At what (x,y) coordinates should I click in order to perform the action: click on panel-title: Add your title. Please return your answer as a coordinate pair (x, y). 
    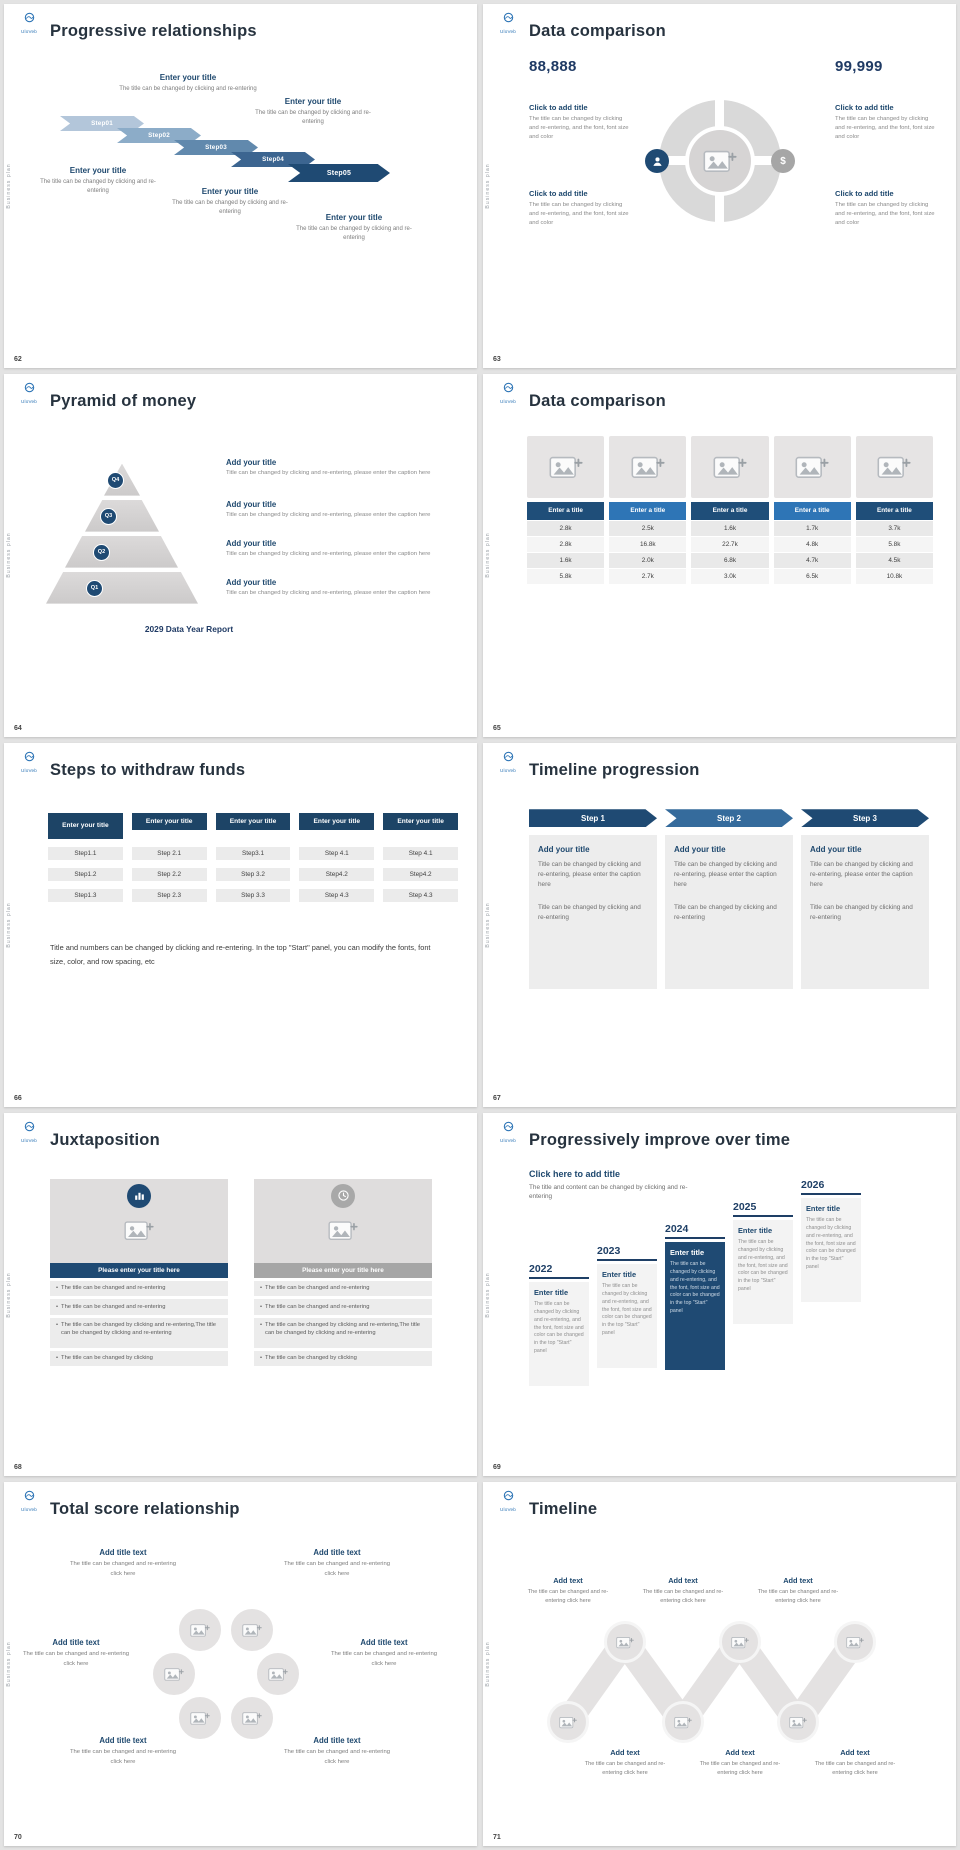
    Looking at the image, I should click on (700, 850).